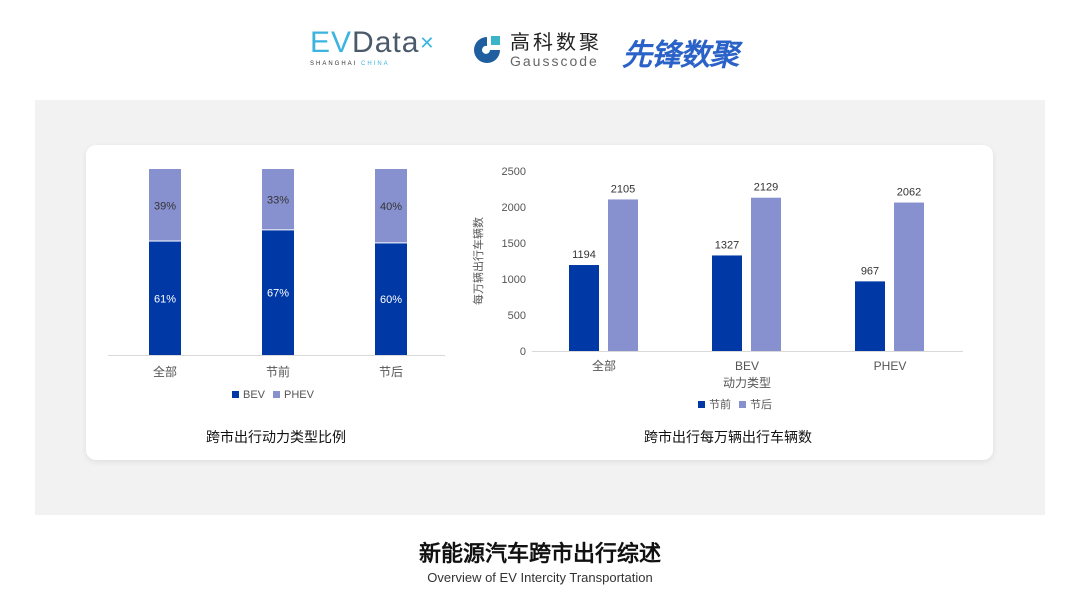  What do you see at coordinates (680, 55) in the screenshot?
I see `xianfeng-logo: 先锋数聚` at bounding box center [680, 55].